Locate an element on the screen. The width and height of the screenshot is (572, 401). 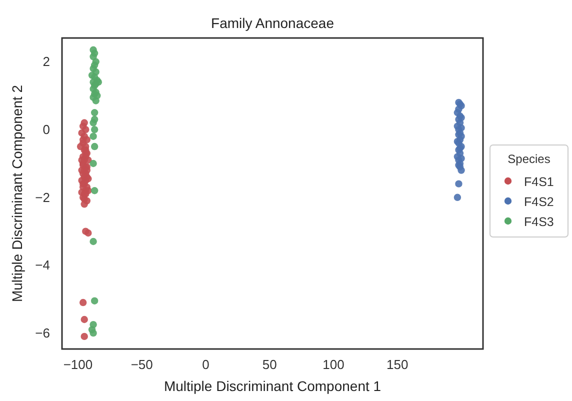
x-tick-label: −100 is located at coordinates (78, 364).